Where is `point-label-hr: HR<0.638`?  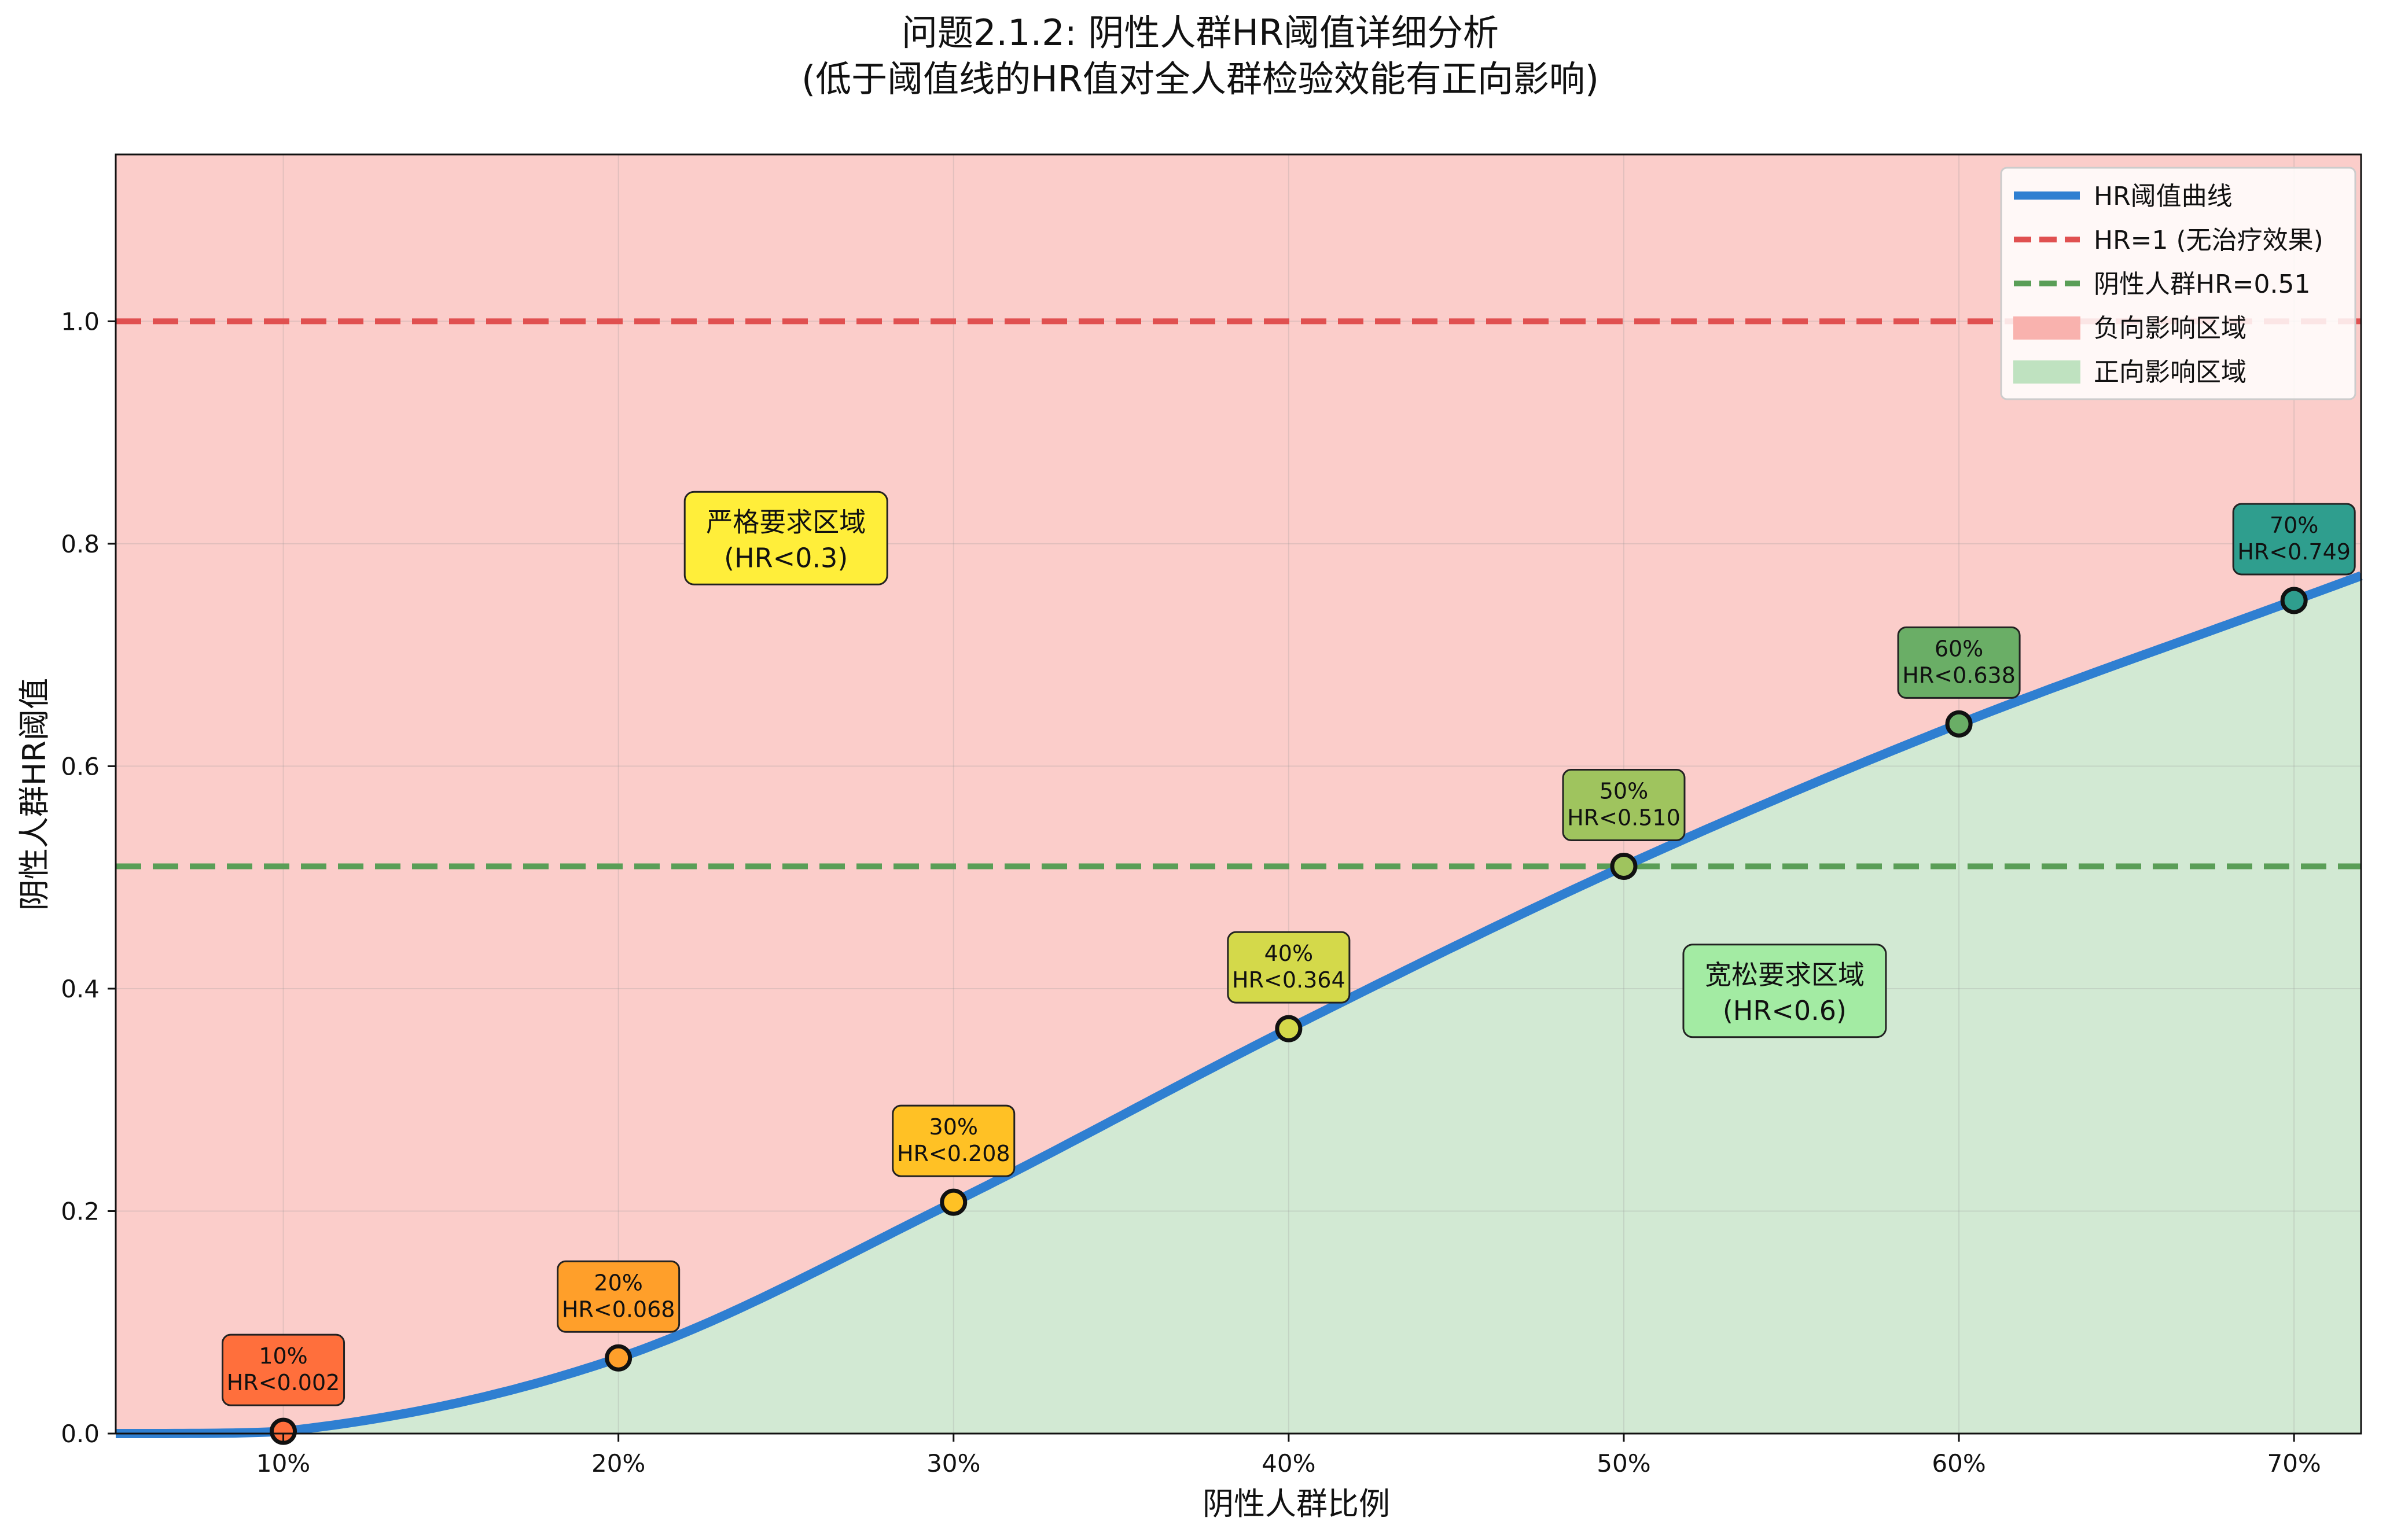 point-label-hr: HR<0.638 is located at coordinates (1959, 675).